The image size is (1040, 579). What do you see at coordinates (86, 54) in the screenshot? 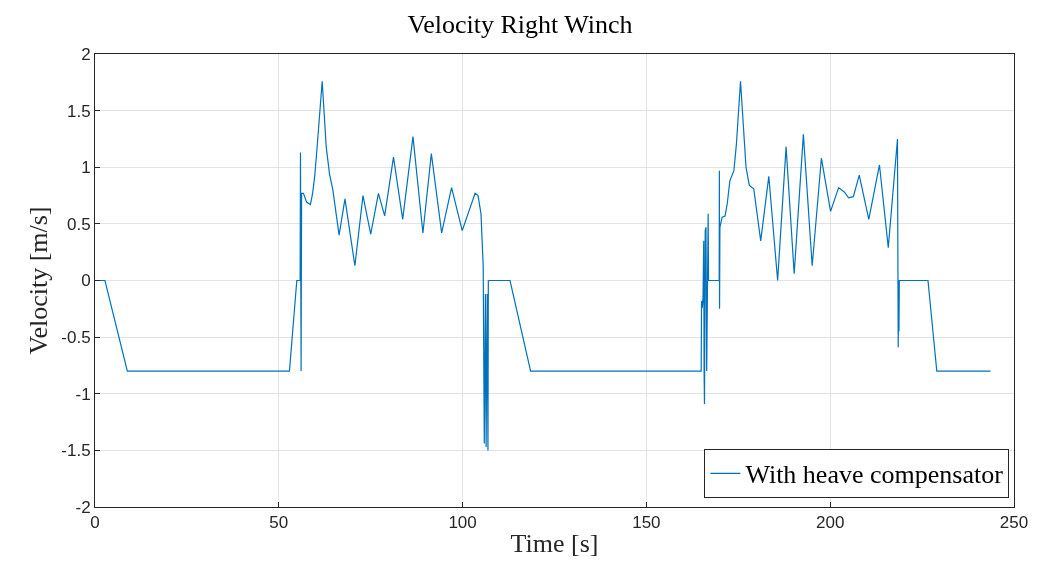
I see `y-tick-label: 2` at bounding box center [86, 54].